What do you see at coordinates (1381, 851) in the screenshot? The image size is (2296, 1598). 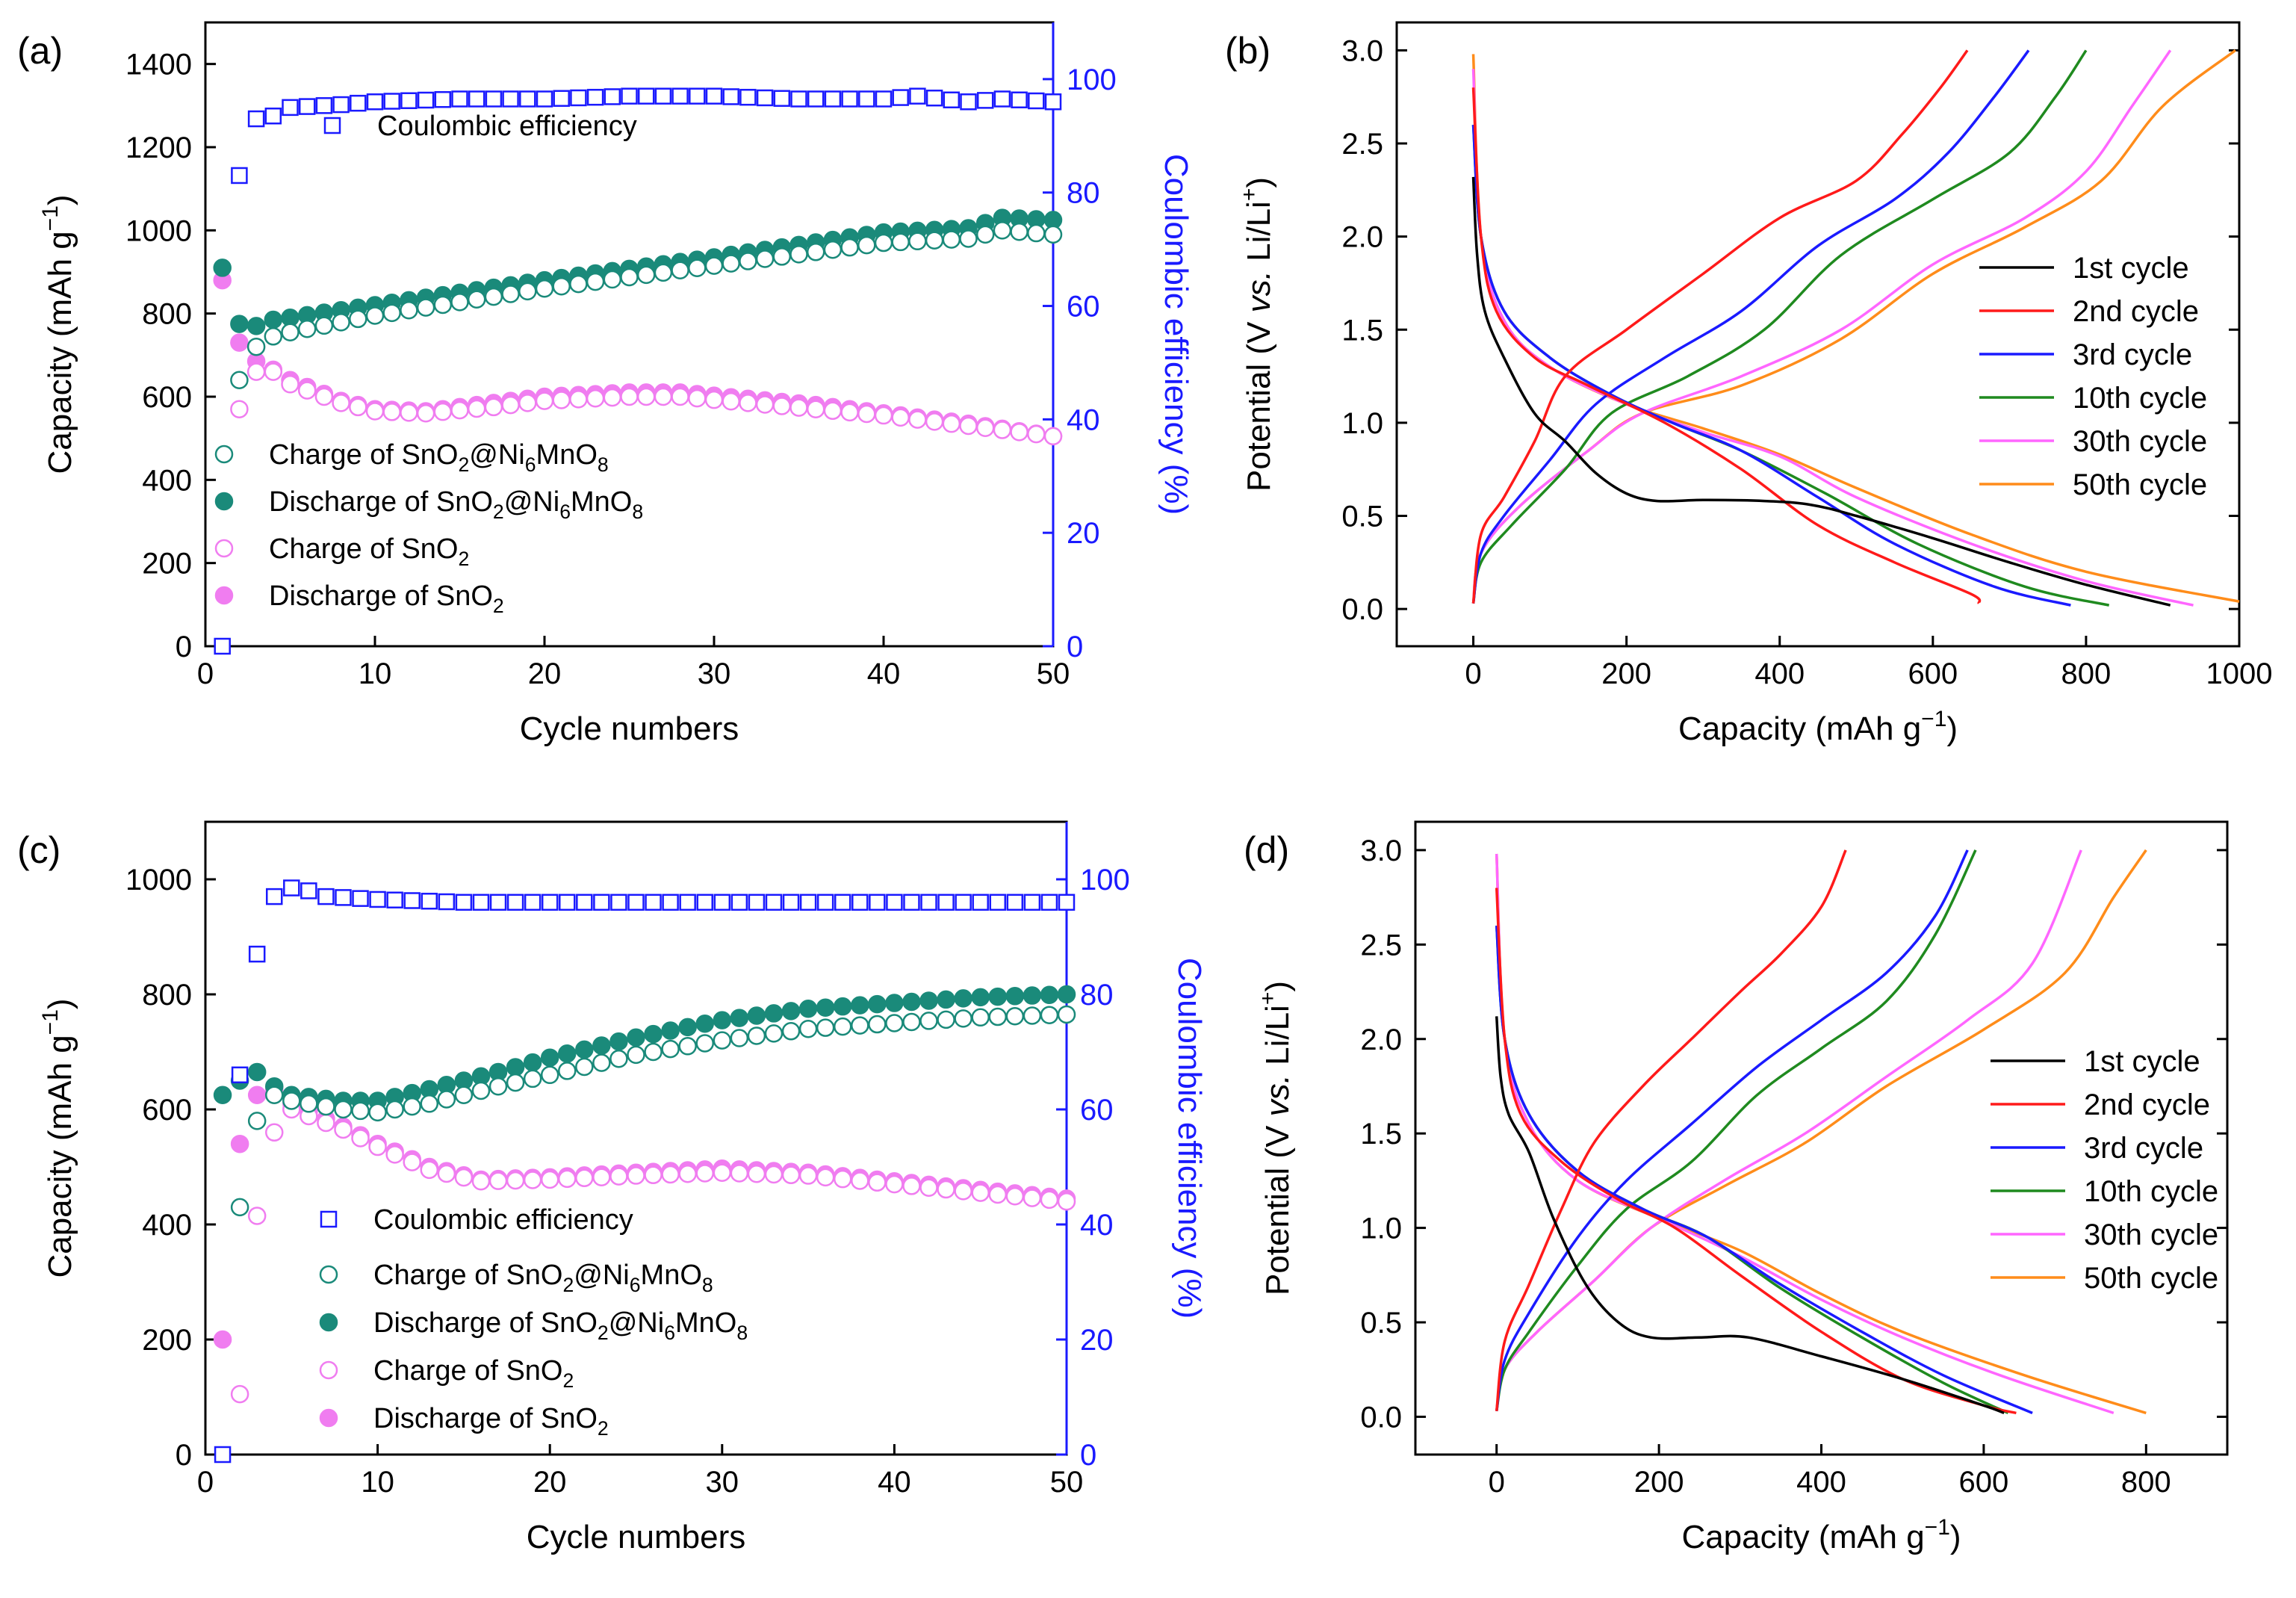 I see `y-tick-label: 3.0` at bounding box center [1381, 851].